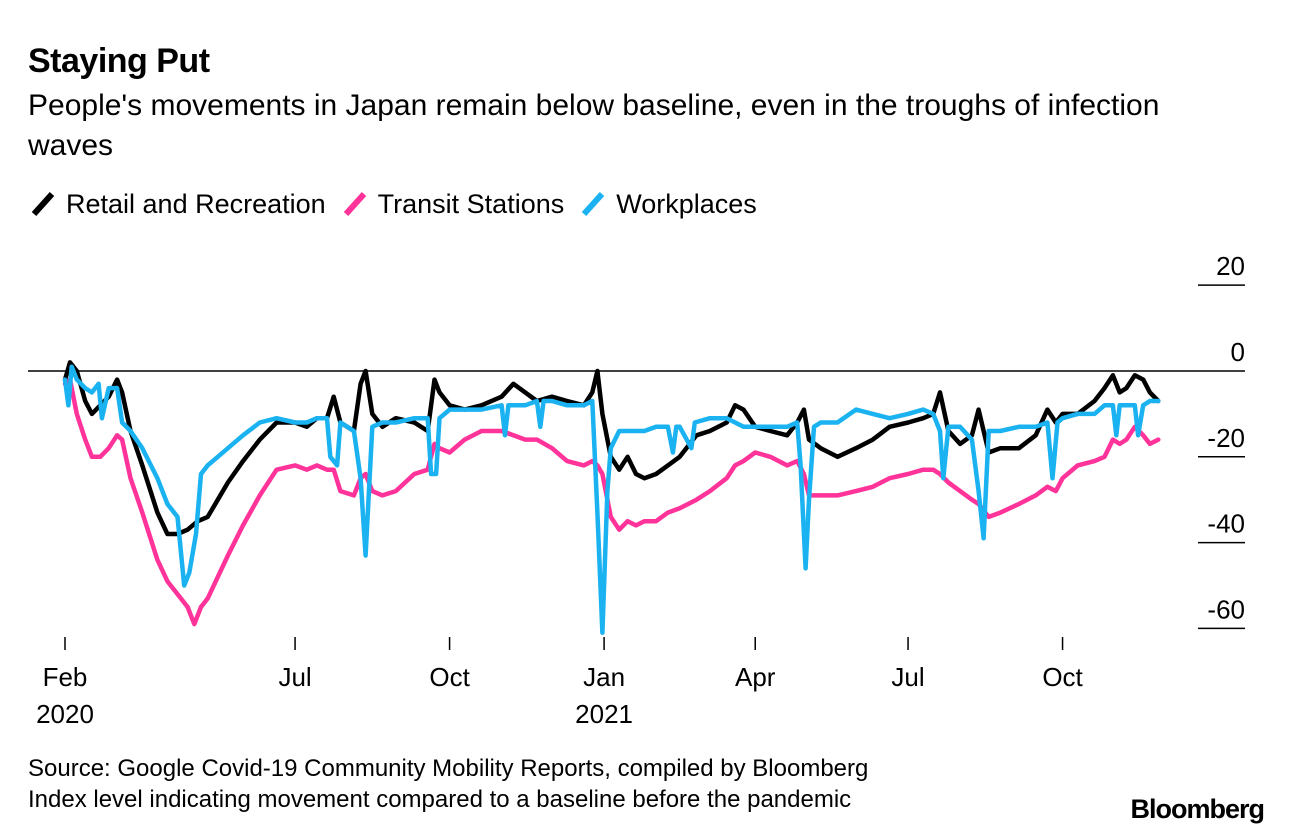 The height and width of the screenshot is (836, 1292). I want to click on legend-swatch-transit, so click(354, 204).